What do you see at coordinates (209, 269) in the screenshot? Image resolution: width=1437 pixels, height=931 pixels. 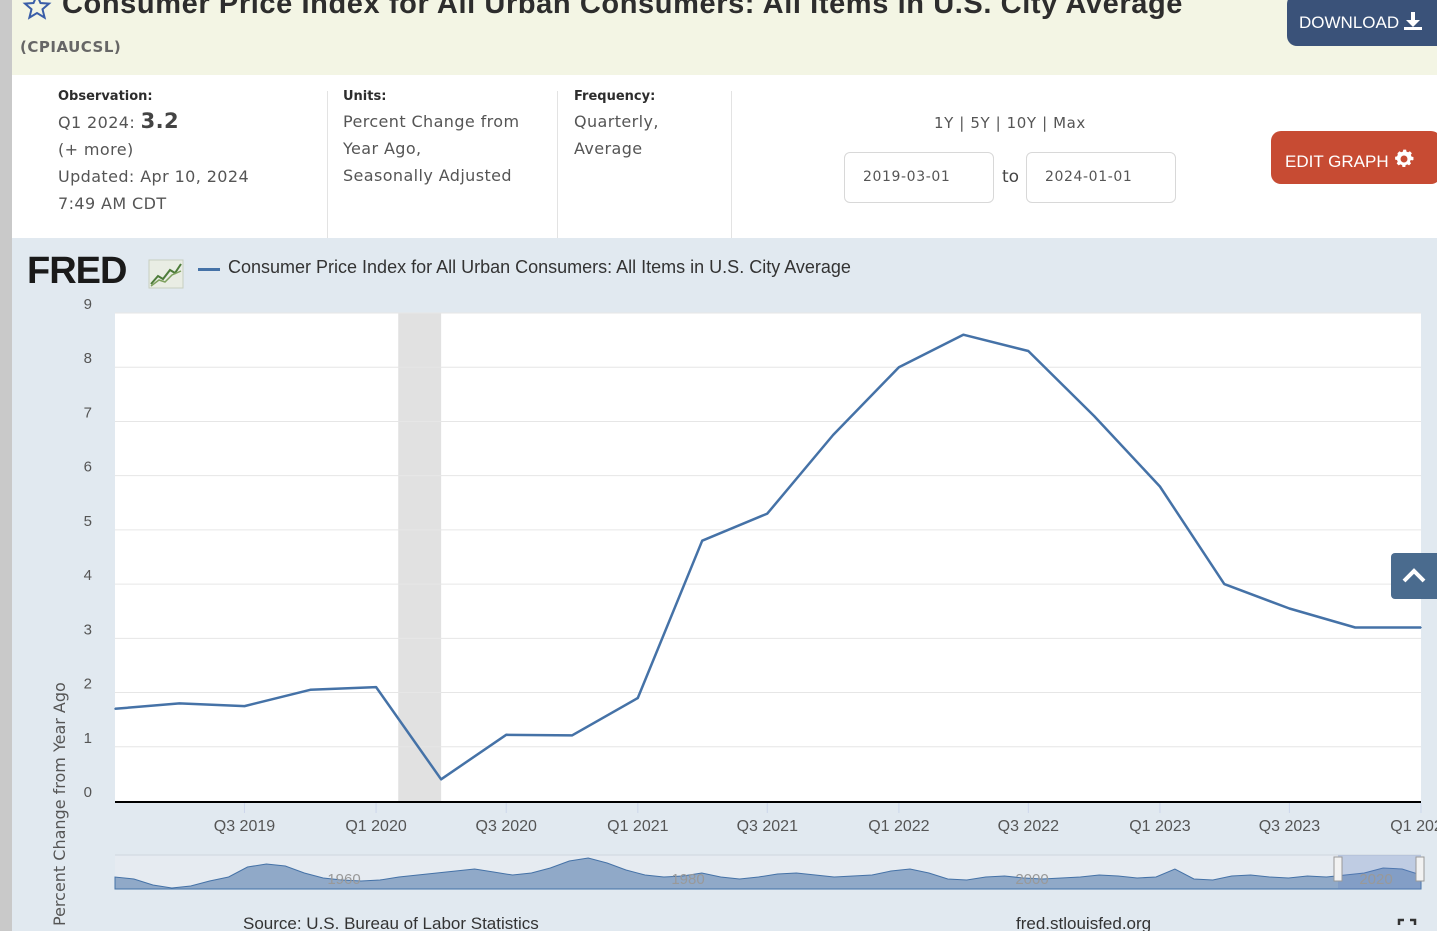 I see `legend-swatch` at bounding box center [209, 269].